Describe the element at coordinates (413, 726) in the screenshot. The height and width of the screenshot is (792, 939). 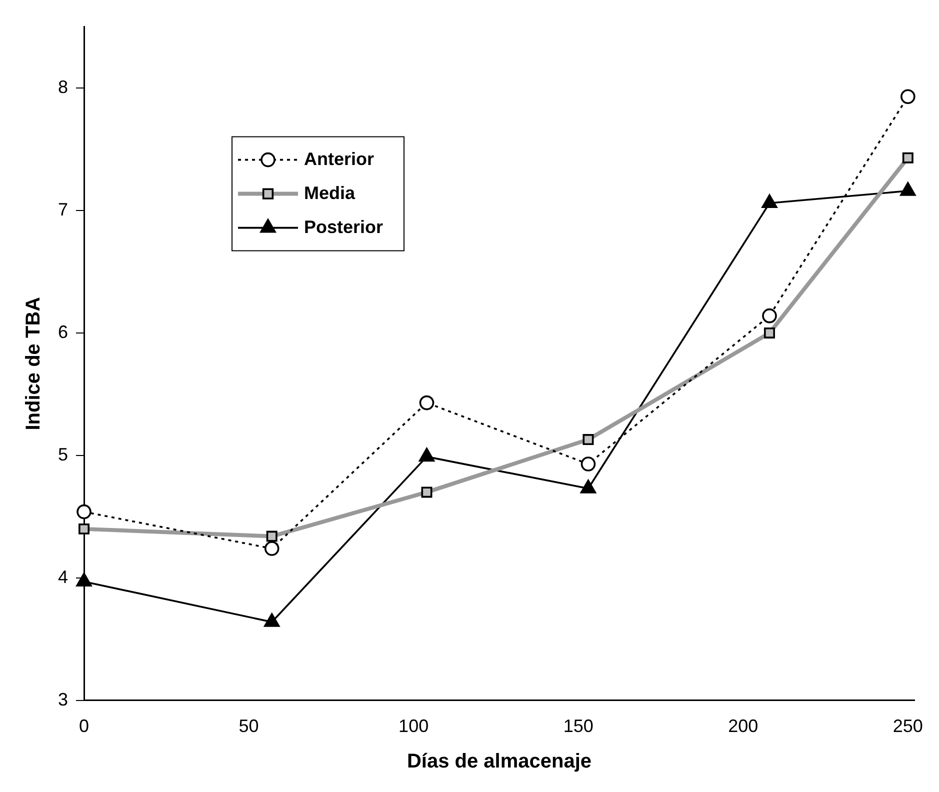
I see `x-tick-label: 100` at that location.